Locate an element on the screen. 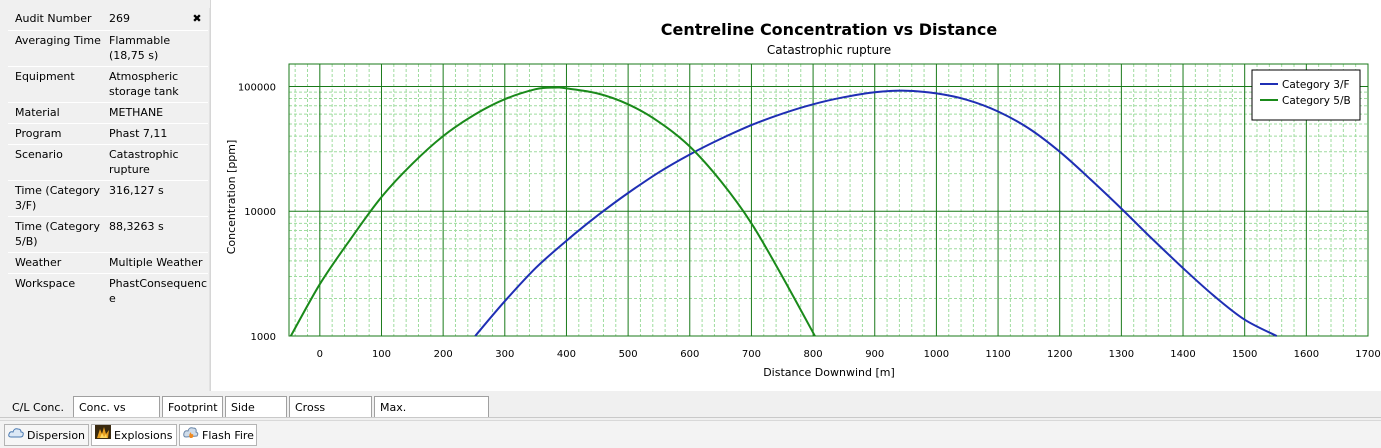 Image resolution: width=1381 pixels, height=448 pixels. tab-cl-conc: C/L Conc. is located at coordinates (38, 406).